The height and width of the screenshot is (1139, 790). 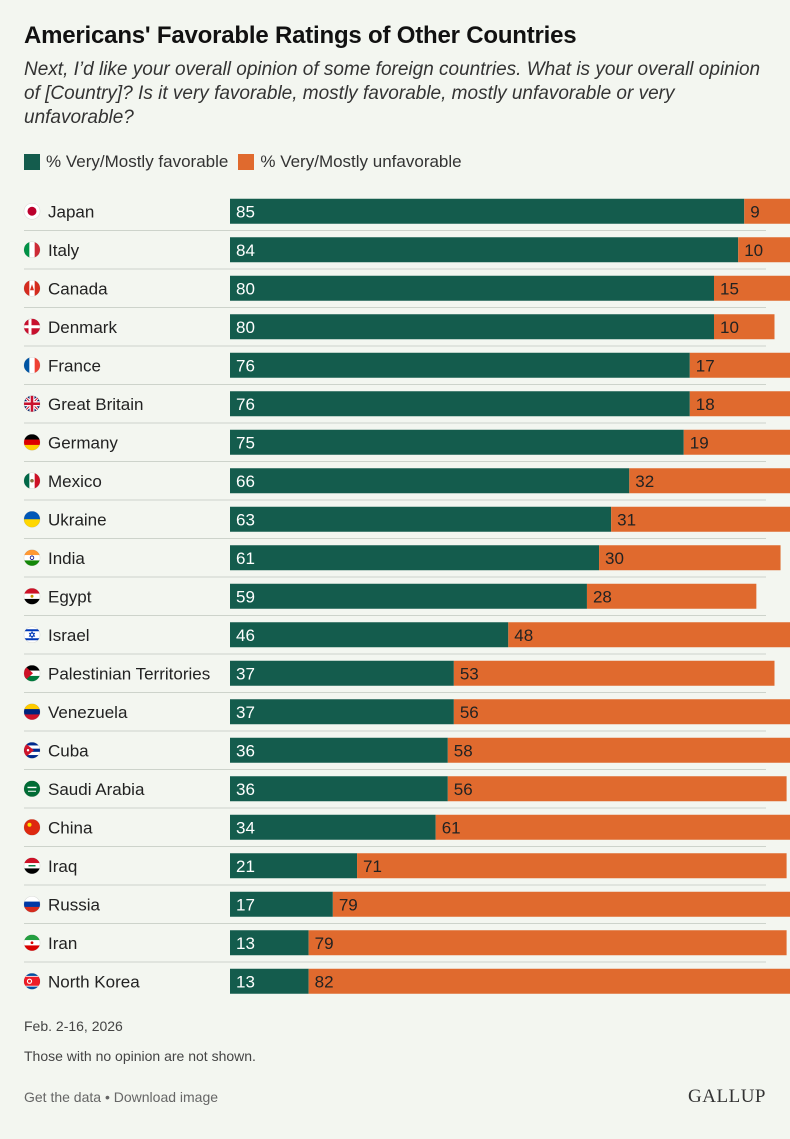 I want to click on value-label-favorable: 75, so click(x=245, y=442).